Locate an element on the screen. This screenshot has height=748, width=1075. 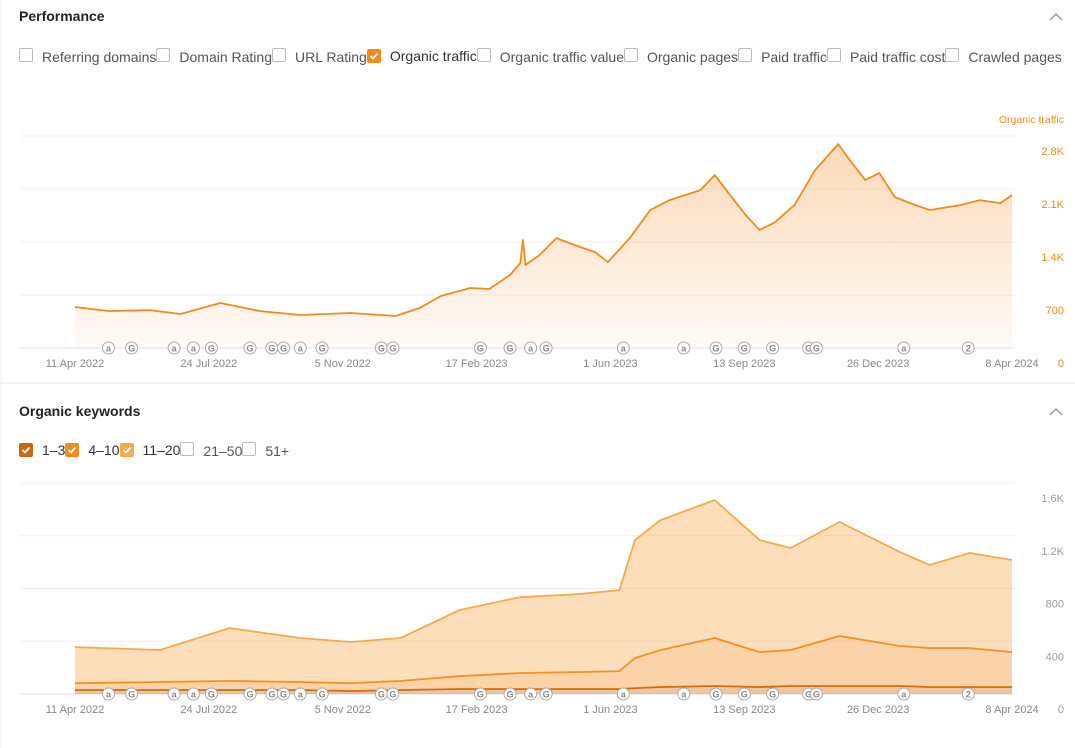
checkbox-option: 51+ is located at coordinates (265, 450).